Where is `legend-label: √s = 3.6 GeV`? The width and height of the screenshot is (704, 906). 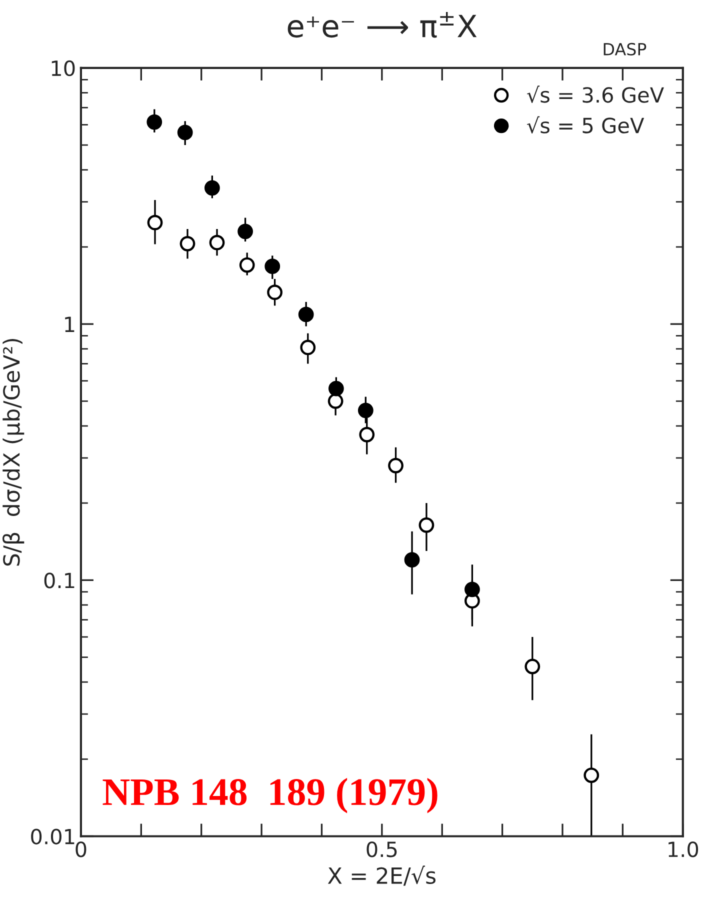 legend-label: √s = 3.6 GeV is located at coordinates (595, 94).